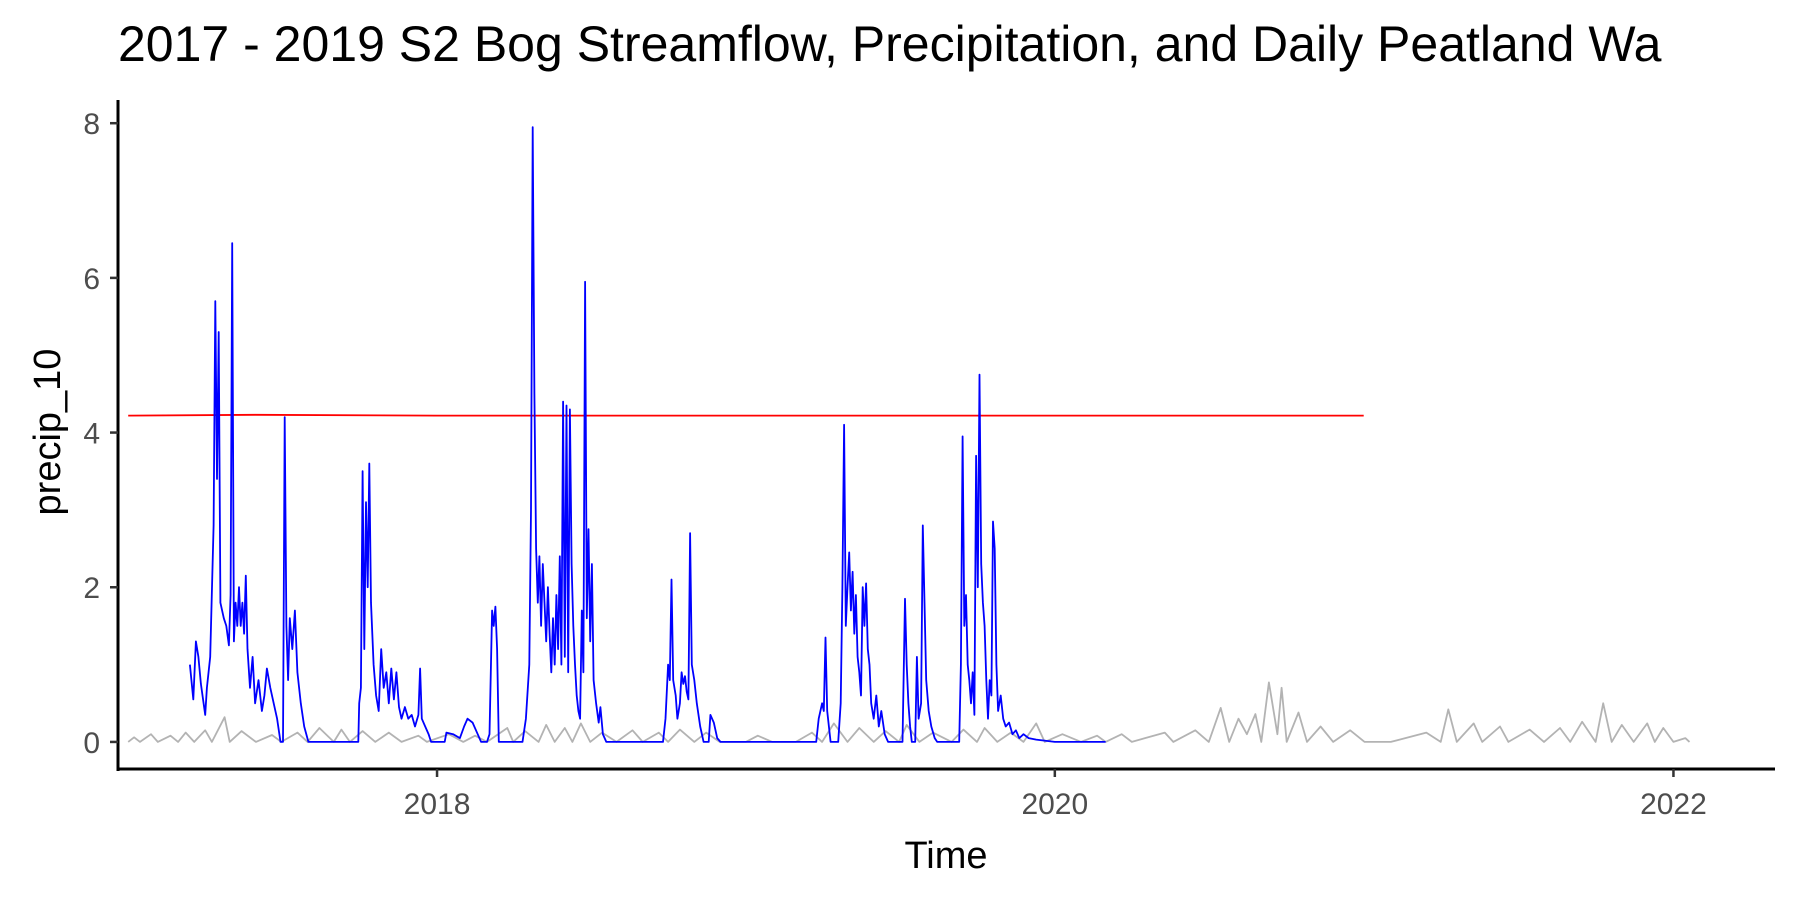 The width and height of the screenshot is (1800, 900). What do you see at coordinates (945, 856) in the screenshot?
I see `x-axis-title: Time` at bounding box center [945, 856].